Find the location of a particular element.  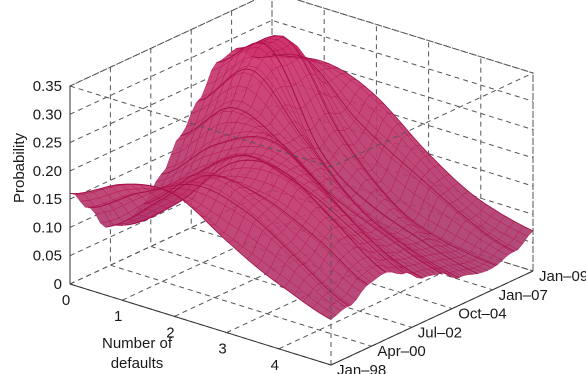

z-tick-label-1: 0.05 is located at coordinates (47, 256).